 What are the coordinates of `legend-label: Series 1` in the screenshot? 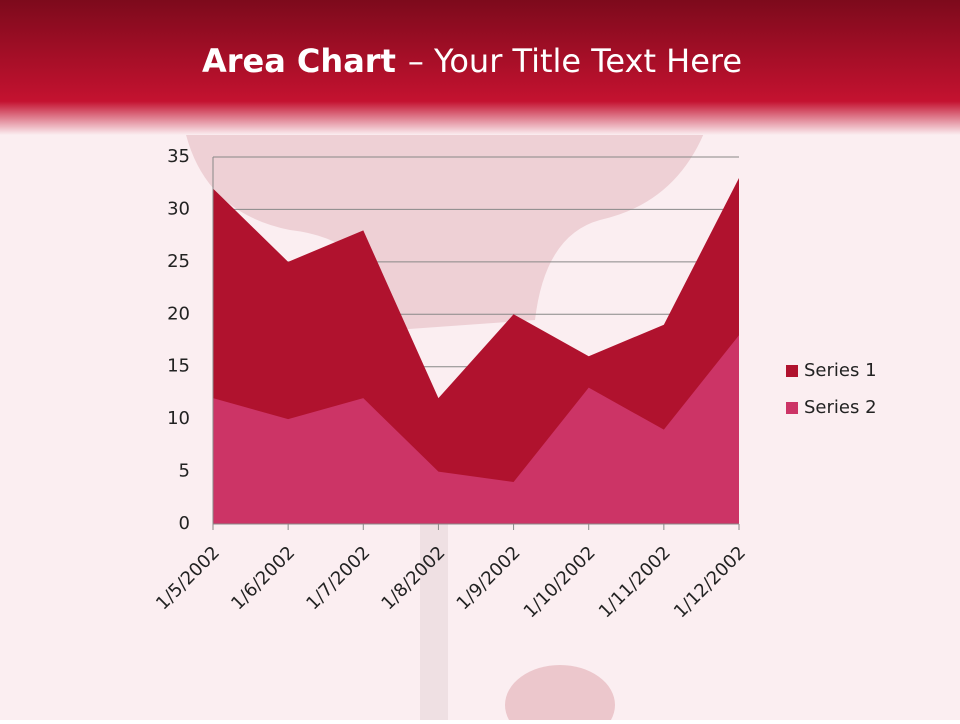 It's located at (840, 370).